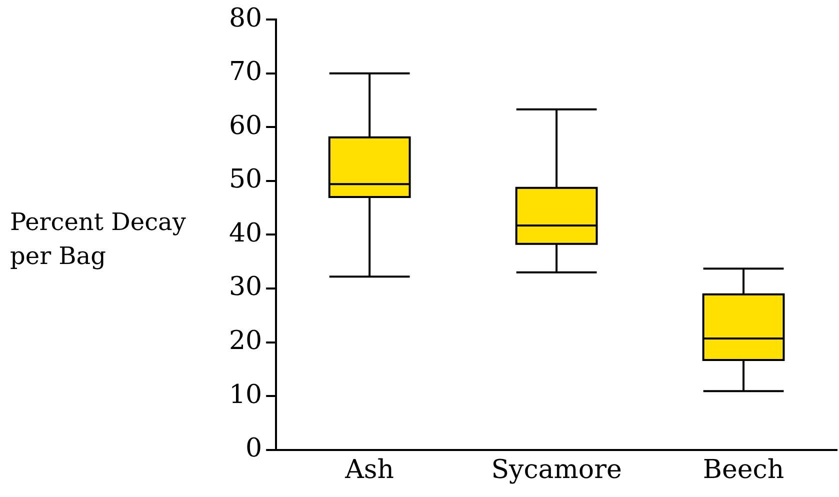 The height and width of the screenshot is (497, 839). What do you see at coordinates (369, 470) in the screenshot?
I see `x-tick-label: Ash` at bounding box center [369, 470].